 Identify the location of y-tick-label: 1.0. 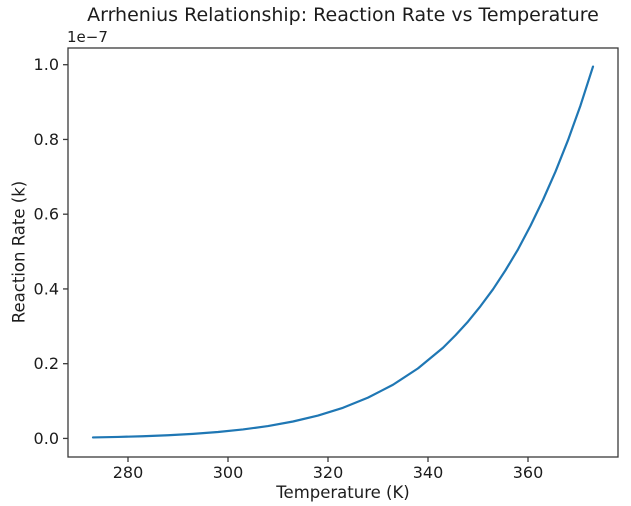
(46, 64).